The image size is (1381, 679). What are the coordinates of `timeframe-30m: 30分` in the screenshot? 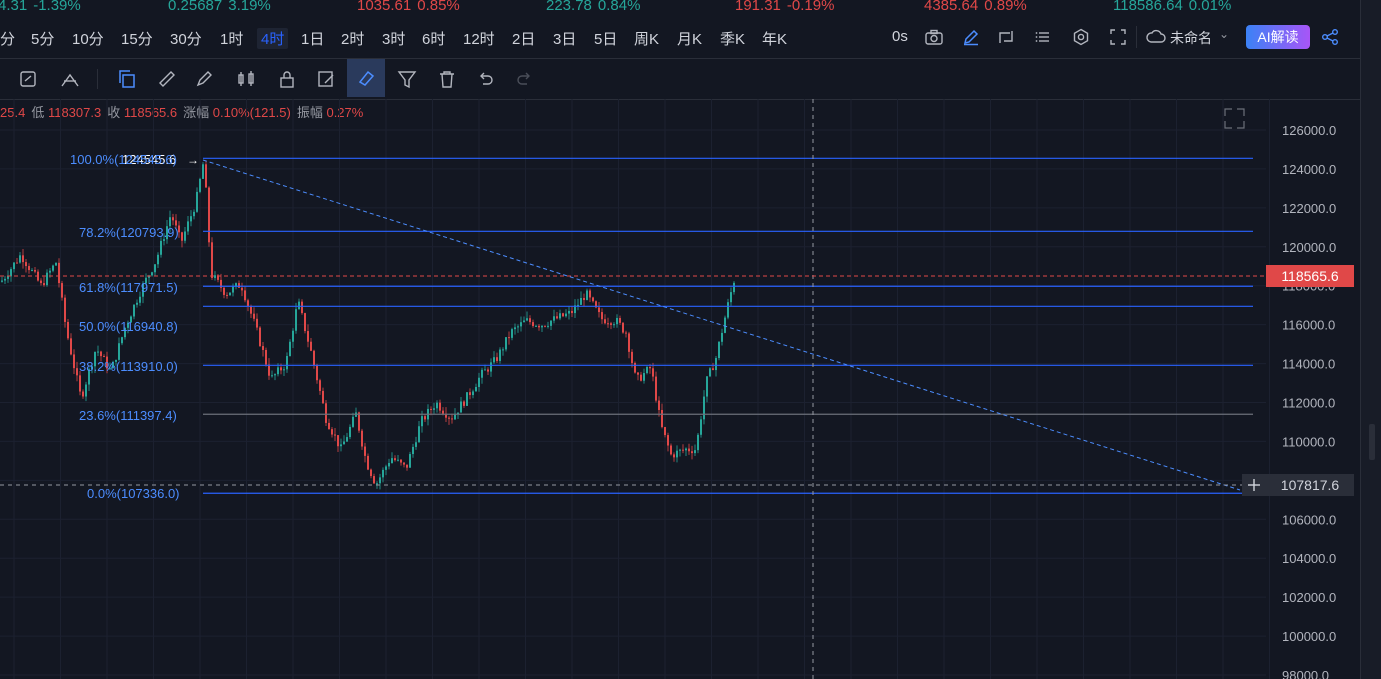 It's located at (186, 39).